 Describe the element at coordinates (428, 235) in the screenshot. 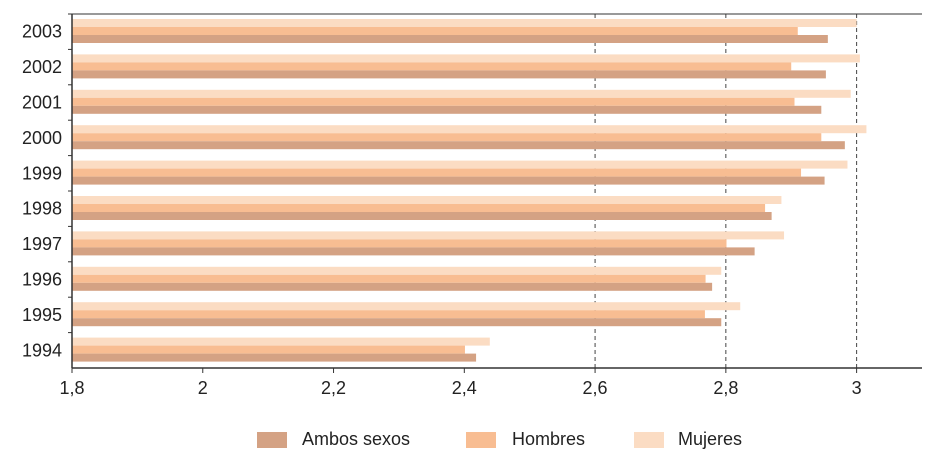

I see `bar-mujeres-1997` at that location.